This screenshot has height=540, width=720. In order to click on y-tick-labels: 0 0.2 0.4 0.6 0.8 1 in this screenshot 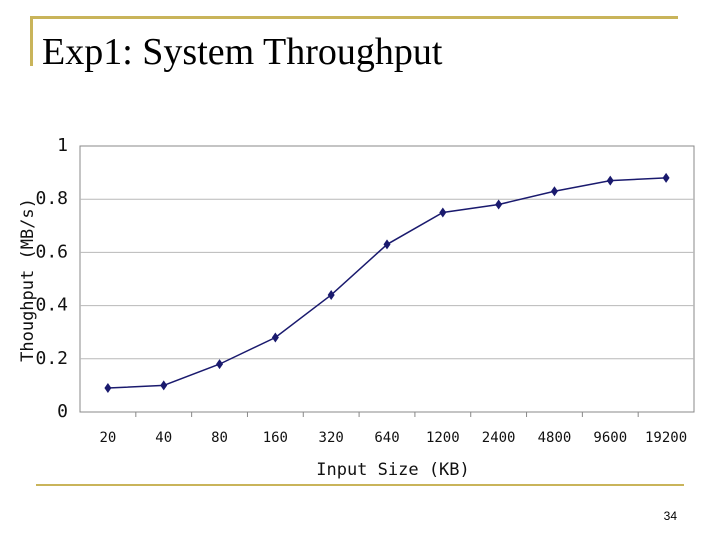, I will do `click(51, 278)`.